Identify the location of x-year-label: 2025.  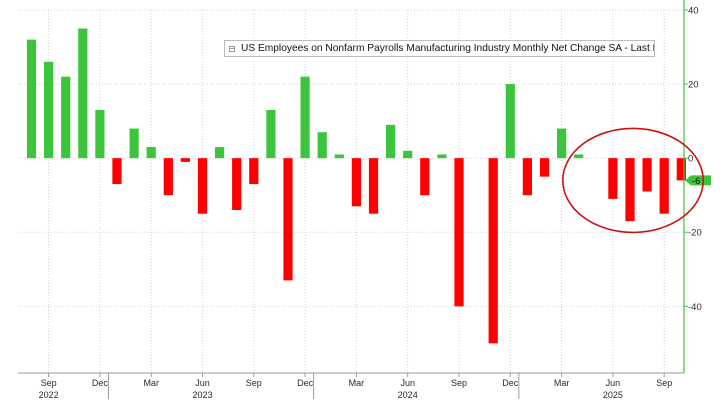
(613, 395).